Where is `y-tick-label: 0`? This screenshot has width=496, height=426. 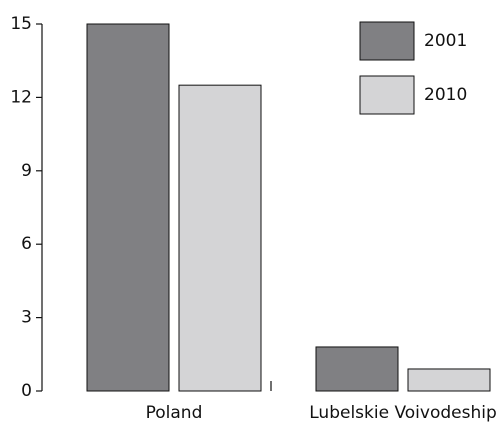
y-tick-label: 0 is located at coordinates (26, 391).